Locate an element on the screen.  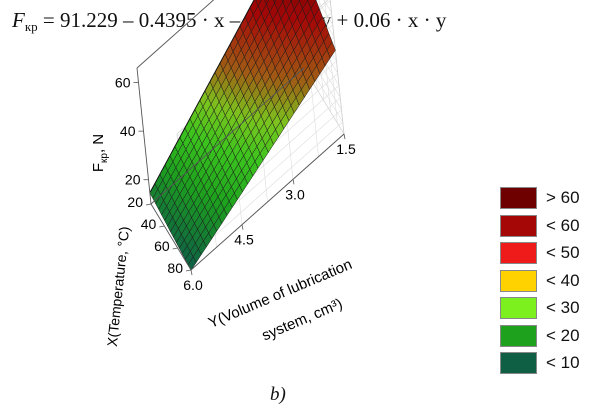
x-axis-line is located at coordinates (171, 237).